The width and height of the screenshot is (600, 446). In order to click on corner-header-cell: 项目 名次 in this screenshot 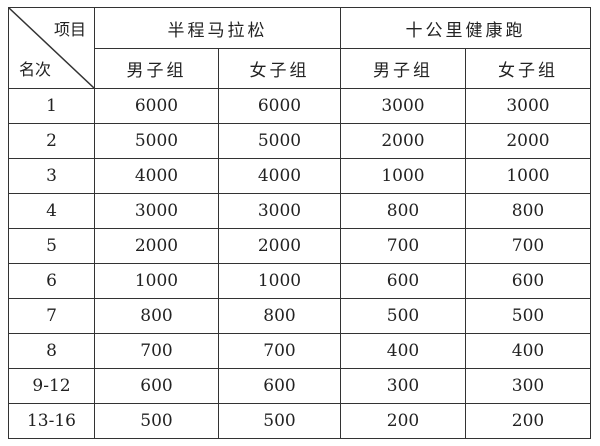, I will do `click(51, 48)`.